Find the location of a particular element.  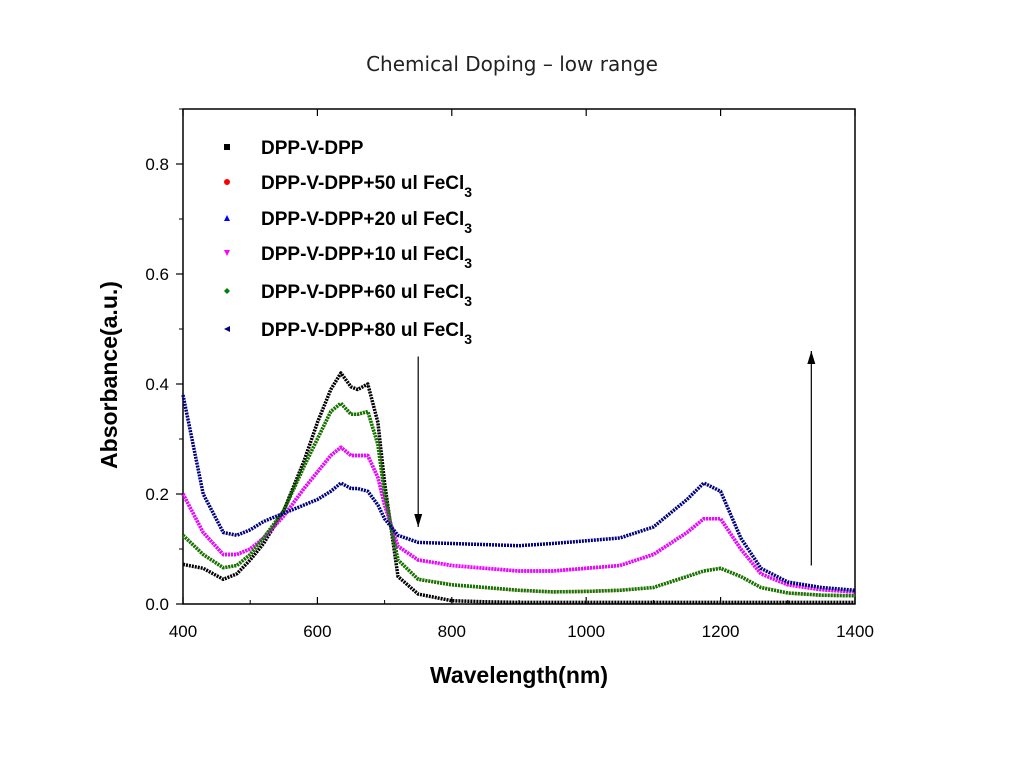

x-tick-label: 1400 is located at coordinates (855, 631).